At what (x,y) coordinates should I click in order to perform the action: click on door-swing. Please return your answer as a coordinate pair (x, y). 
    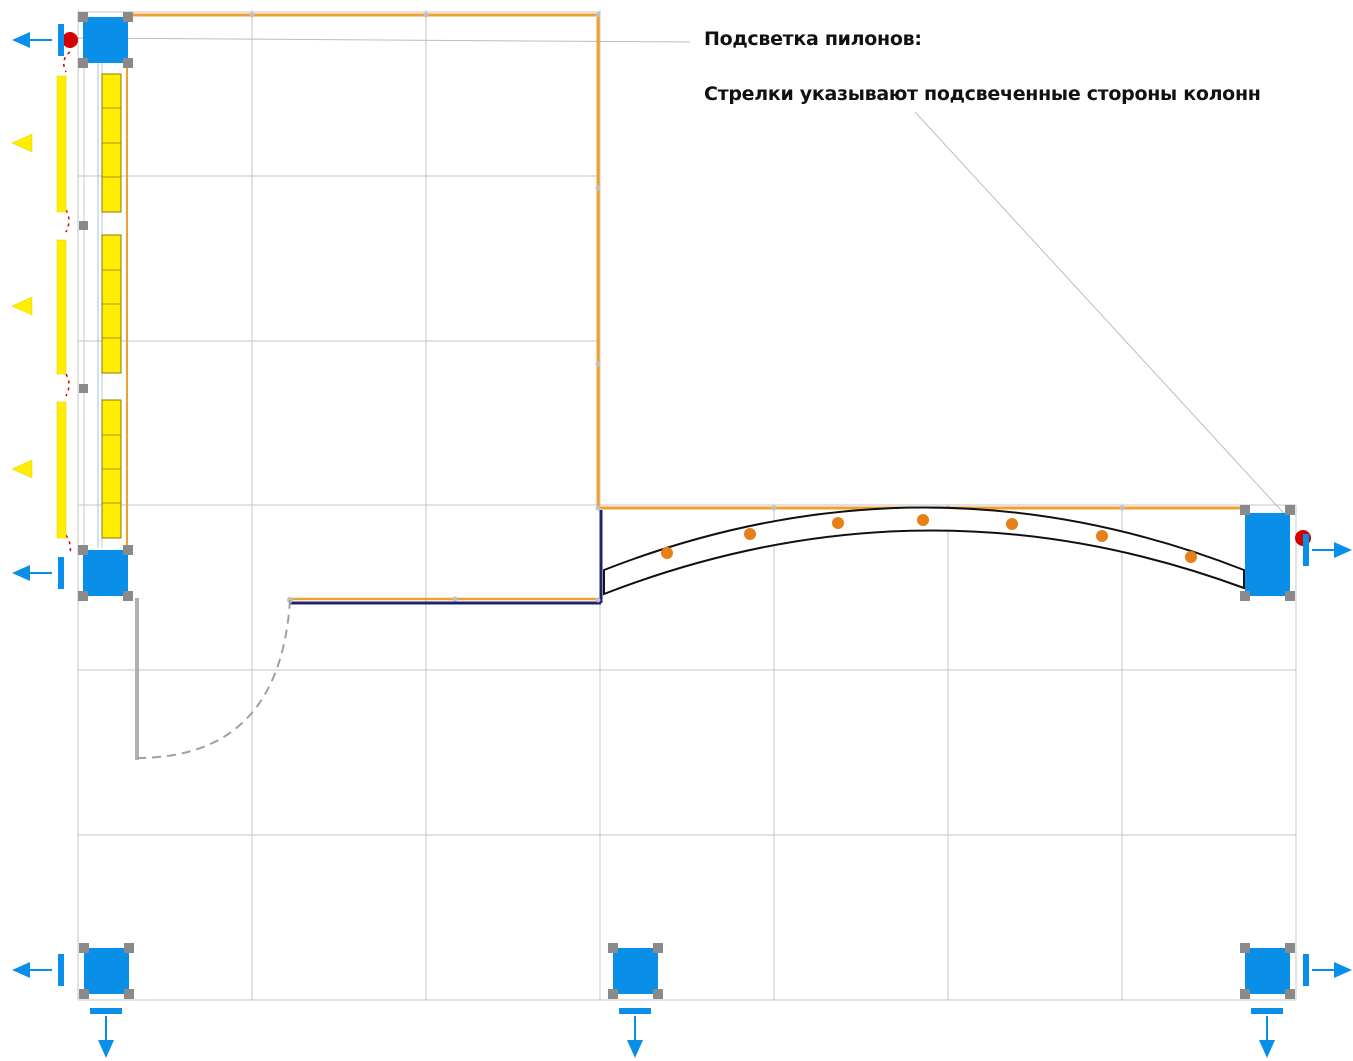
    Looking at the image, I should click on (213, 679).